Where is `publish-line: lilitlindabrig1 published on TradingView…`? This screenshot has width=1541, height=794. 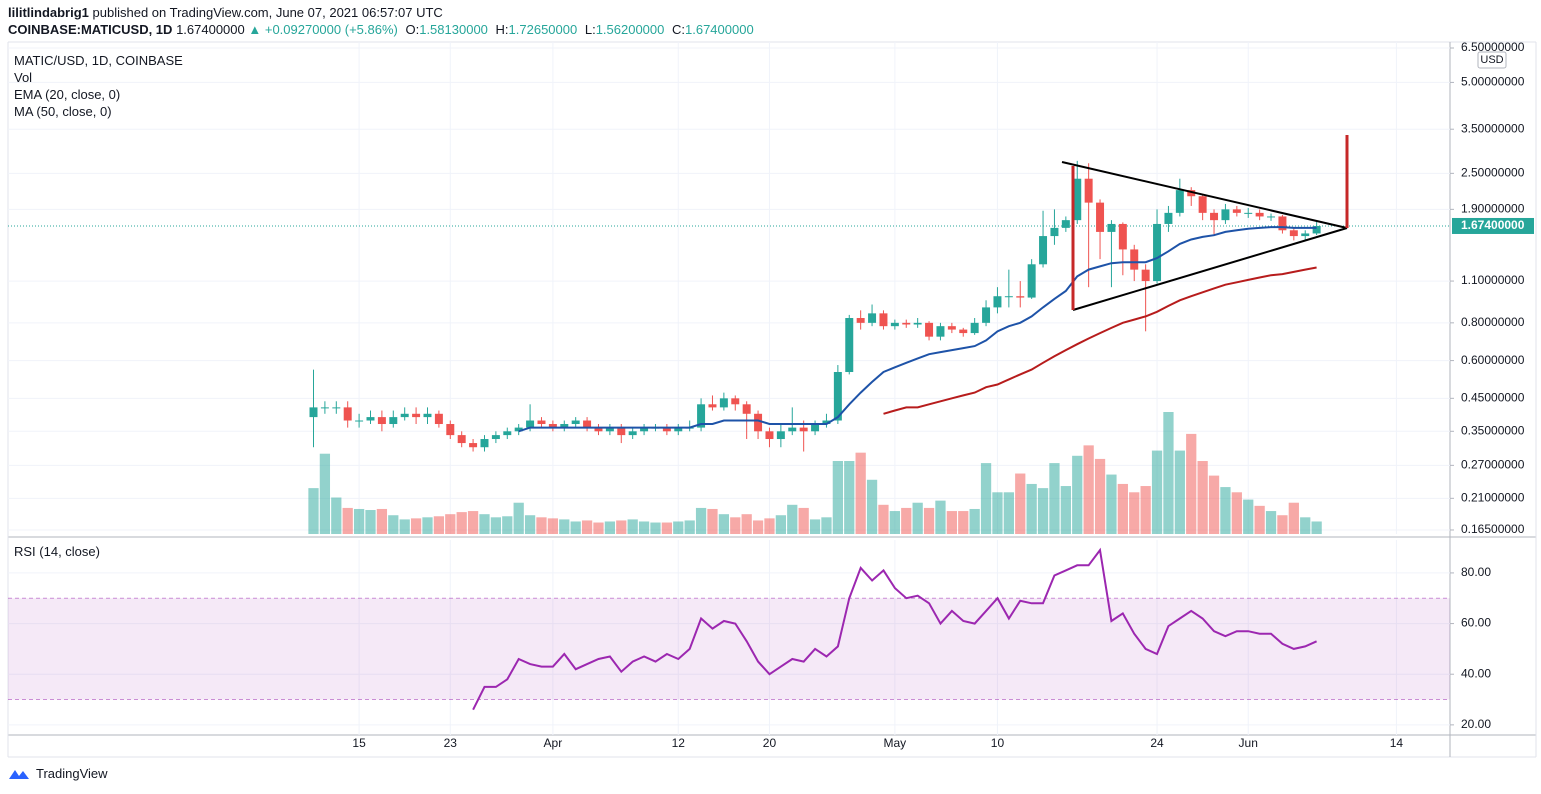
publish-line: lilitlindabrig1 published on TradingView… is located at coordinates (381, 12).